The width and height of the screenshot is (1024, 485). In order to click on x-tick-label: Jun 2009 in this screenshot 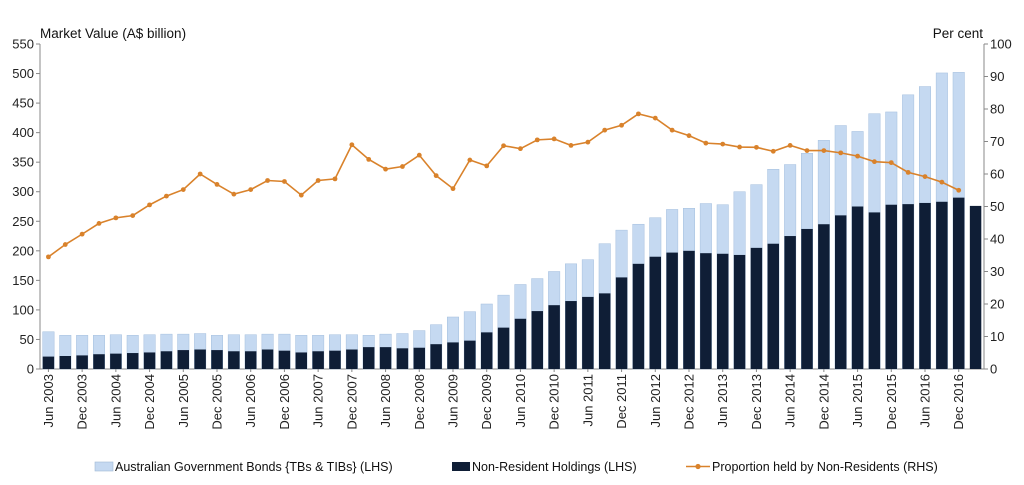, I will do `click(453, 401)`.